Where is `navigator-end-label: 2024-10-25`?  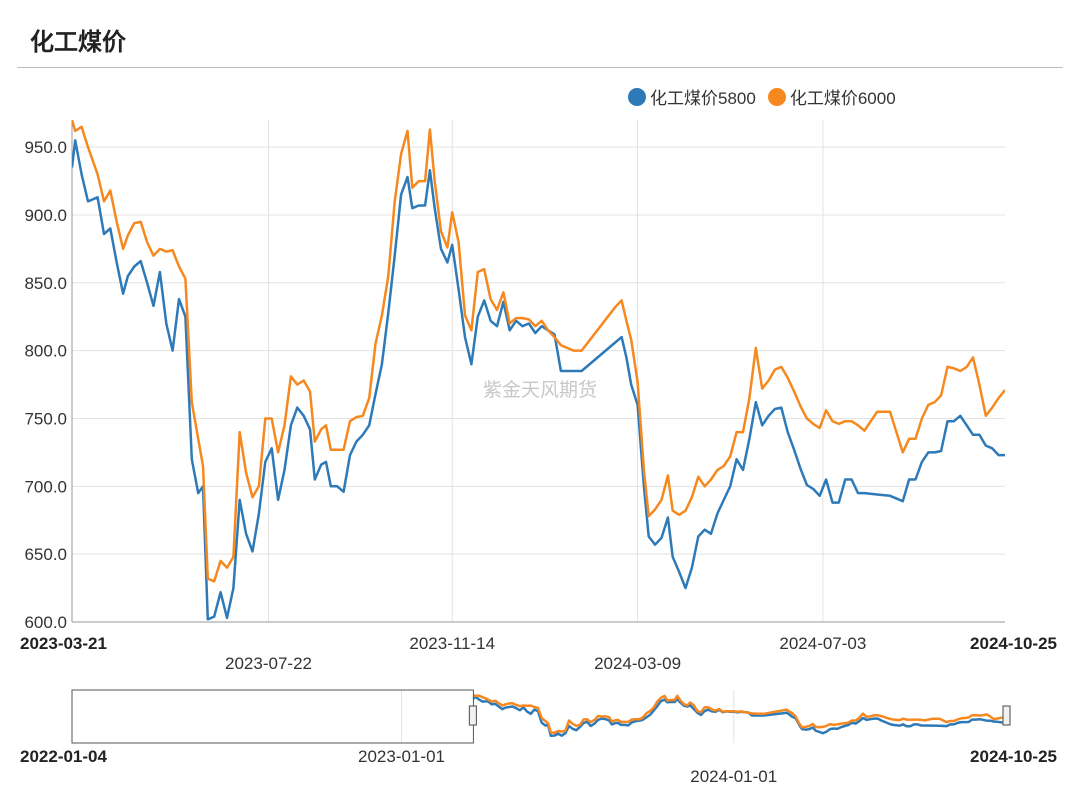
navigator-end-label: 2024-10-25 is located at coordinates (1013, 756).